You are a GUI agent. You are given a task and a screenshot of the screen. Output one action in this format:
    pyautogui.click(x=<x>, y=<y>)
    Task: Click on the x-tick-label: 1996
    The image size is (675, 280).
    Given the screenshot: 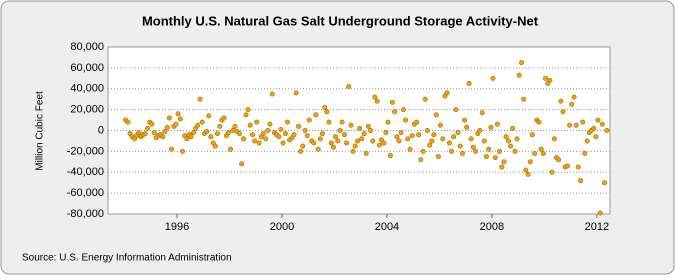 What is the action you would take?
    pyautogui.click(x=177, y=227)
    